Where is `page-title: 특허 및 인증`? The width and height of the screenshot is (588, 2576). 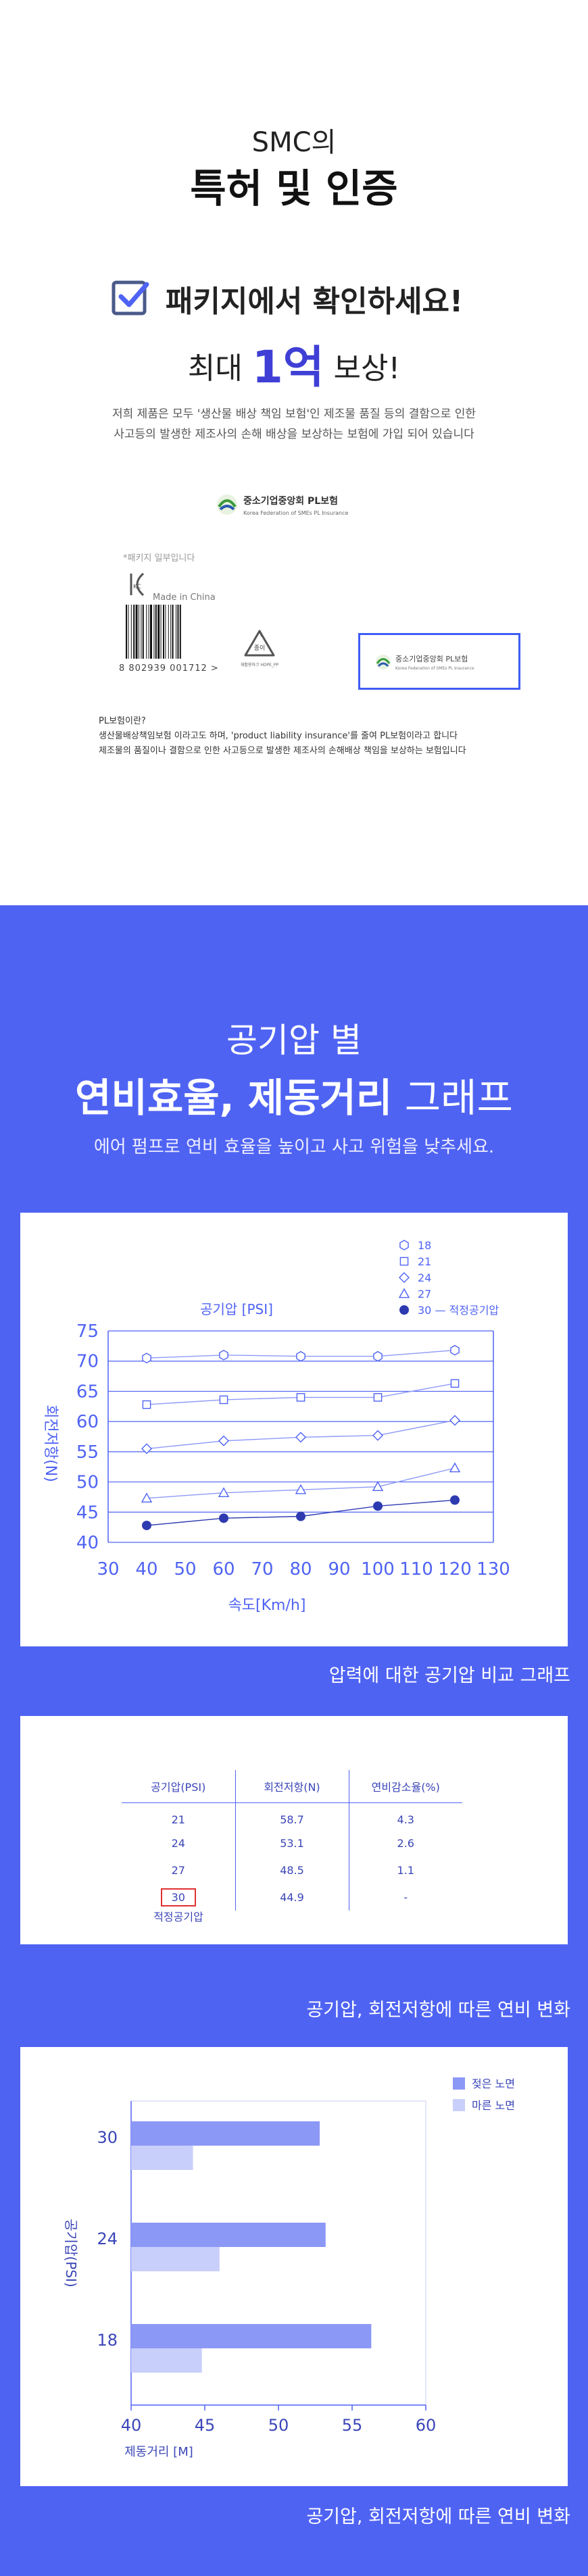
page-title: 특허 및 인증 is located at coordinates (294, 188).